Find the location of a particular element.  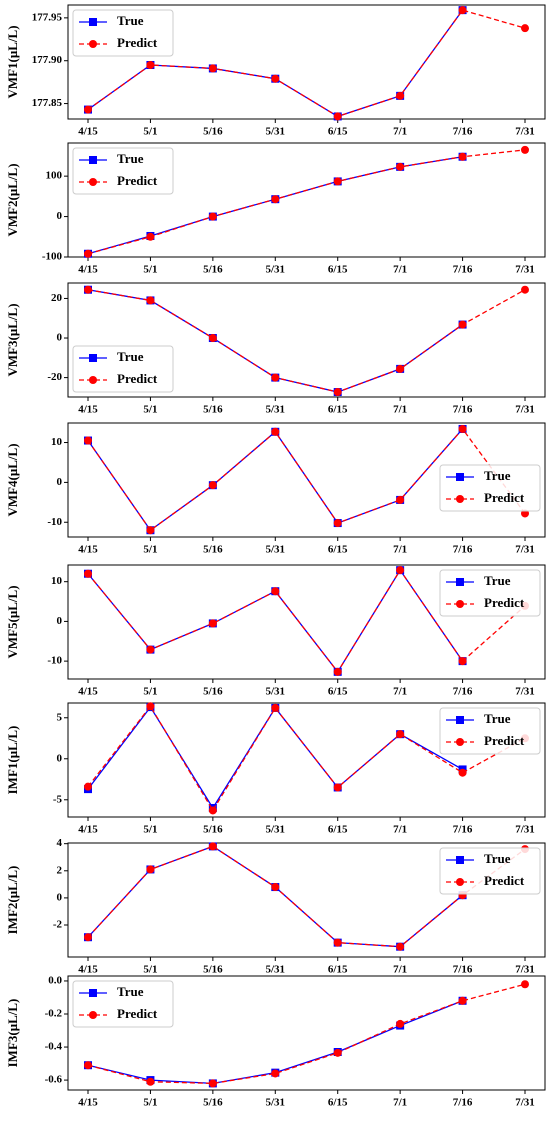

y-tick-label: -0.2 is located at coordinates (54, 1014).